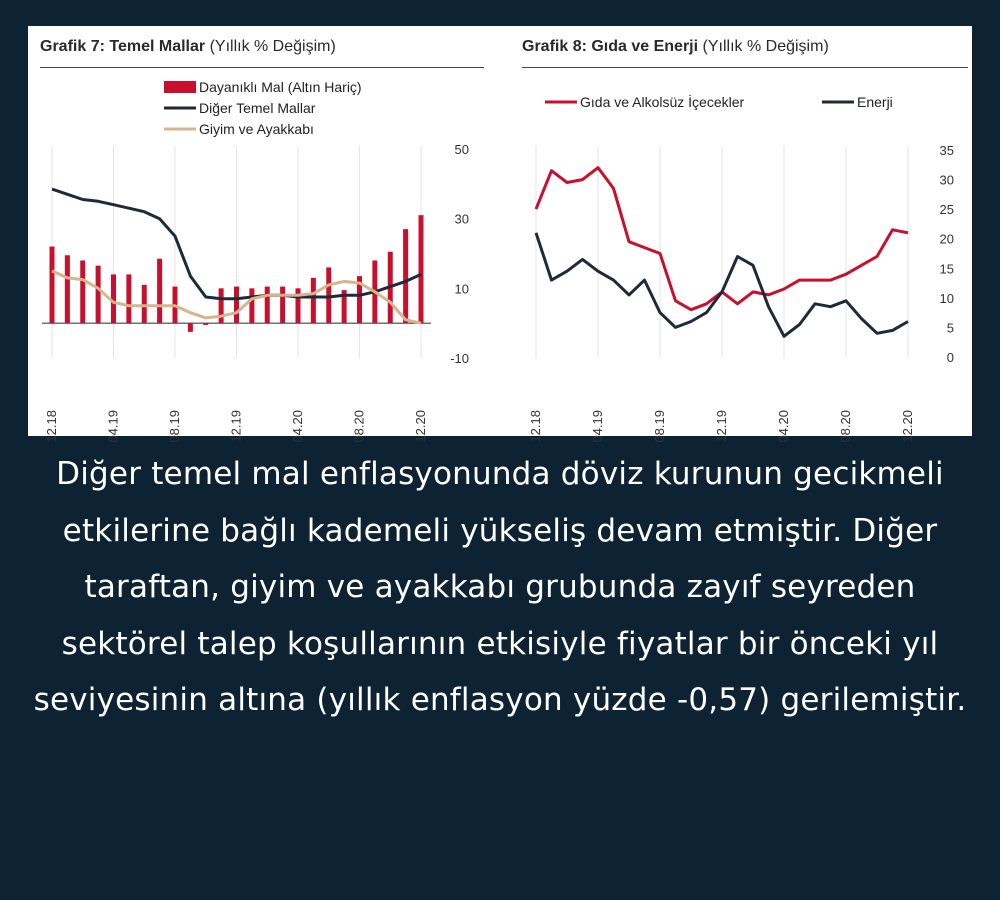 The image size is (1000, 900). I want to click on chart8-title-rule, so click(745, 67).